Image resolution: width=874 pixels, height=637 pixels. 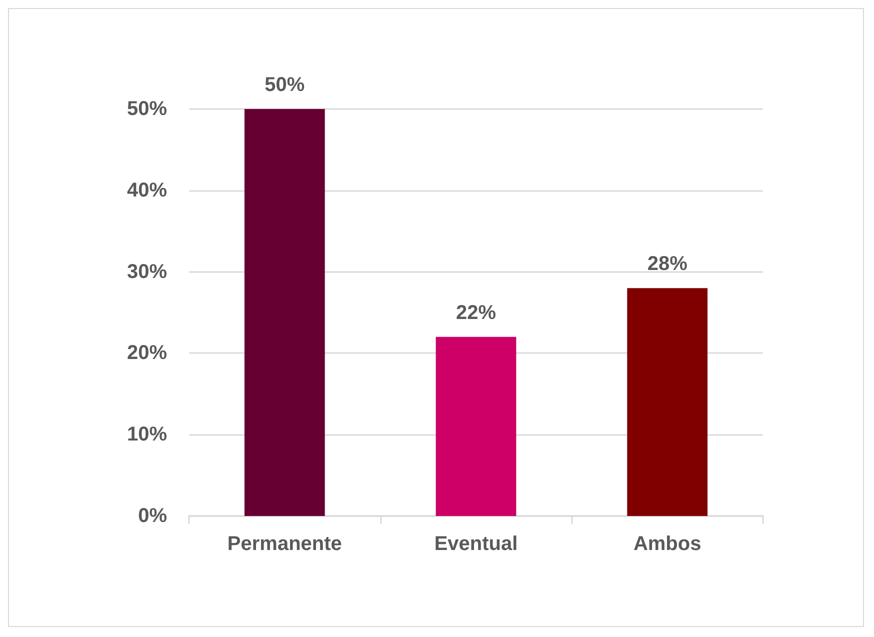 I want to click on data-label: 22%, so click(x=476, y=313).